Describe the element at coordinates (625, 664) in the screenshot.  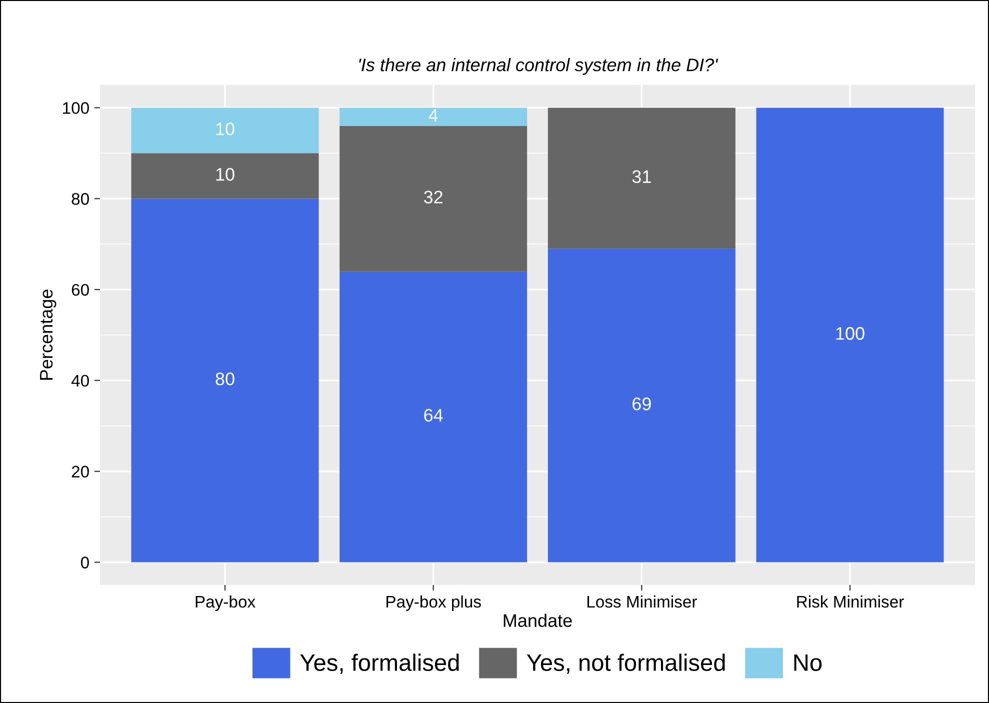
I see `legend-label: Yes, not formalised` at that location.